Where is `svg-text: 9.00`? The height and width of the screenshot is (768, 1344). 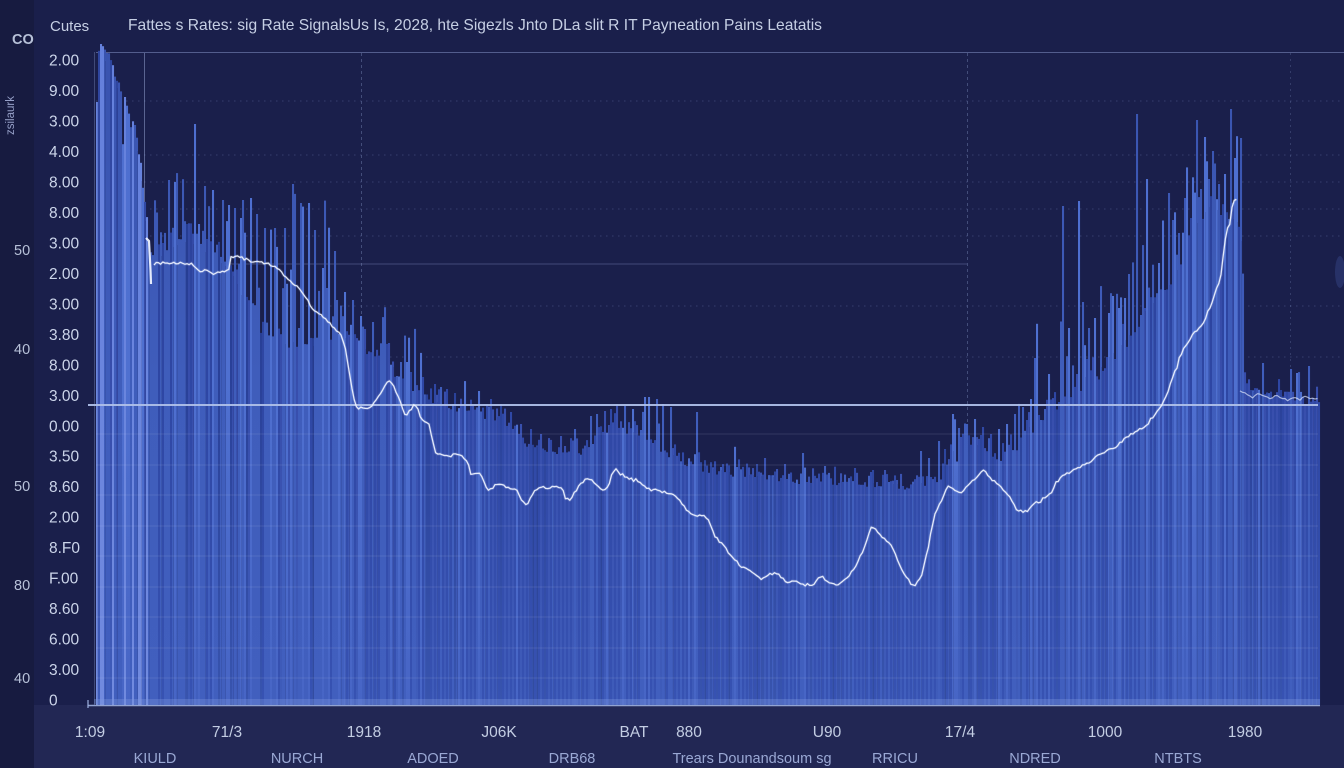 svg-text: 9.00 is located at coordinates (64, 91).